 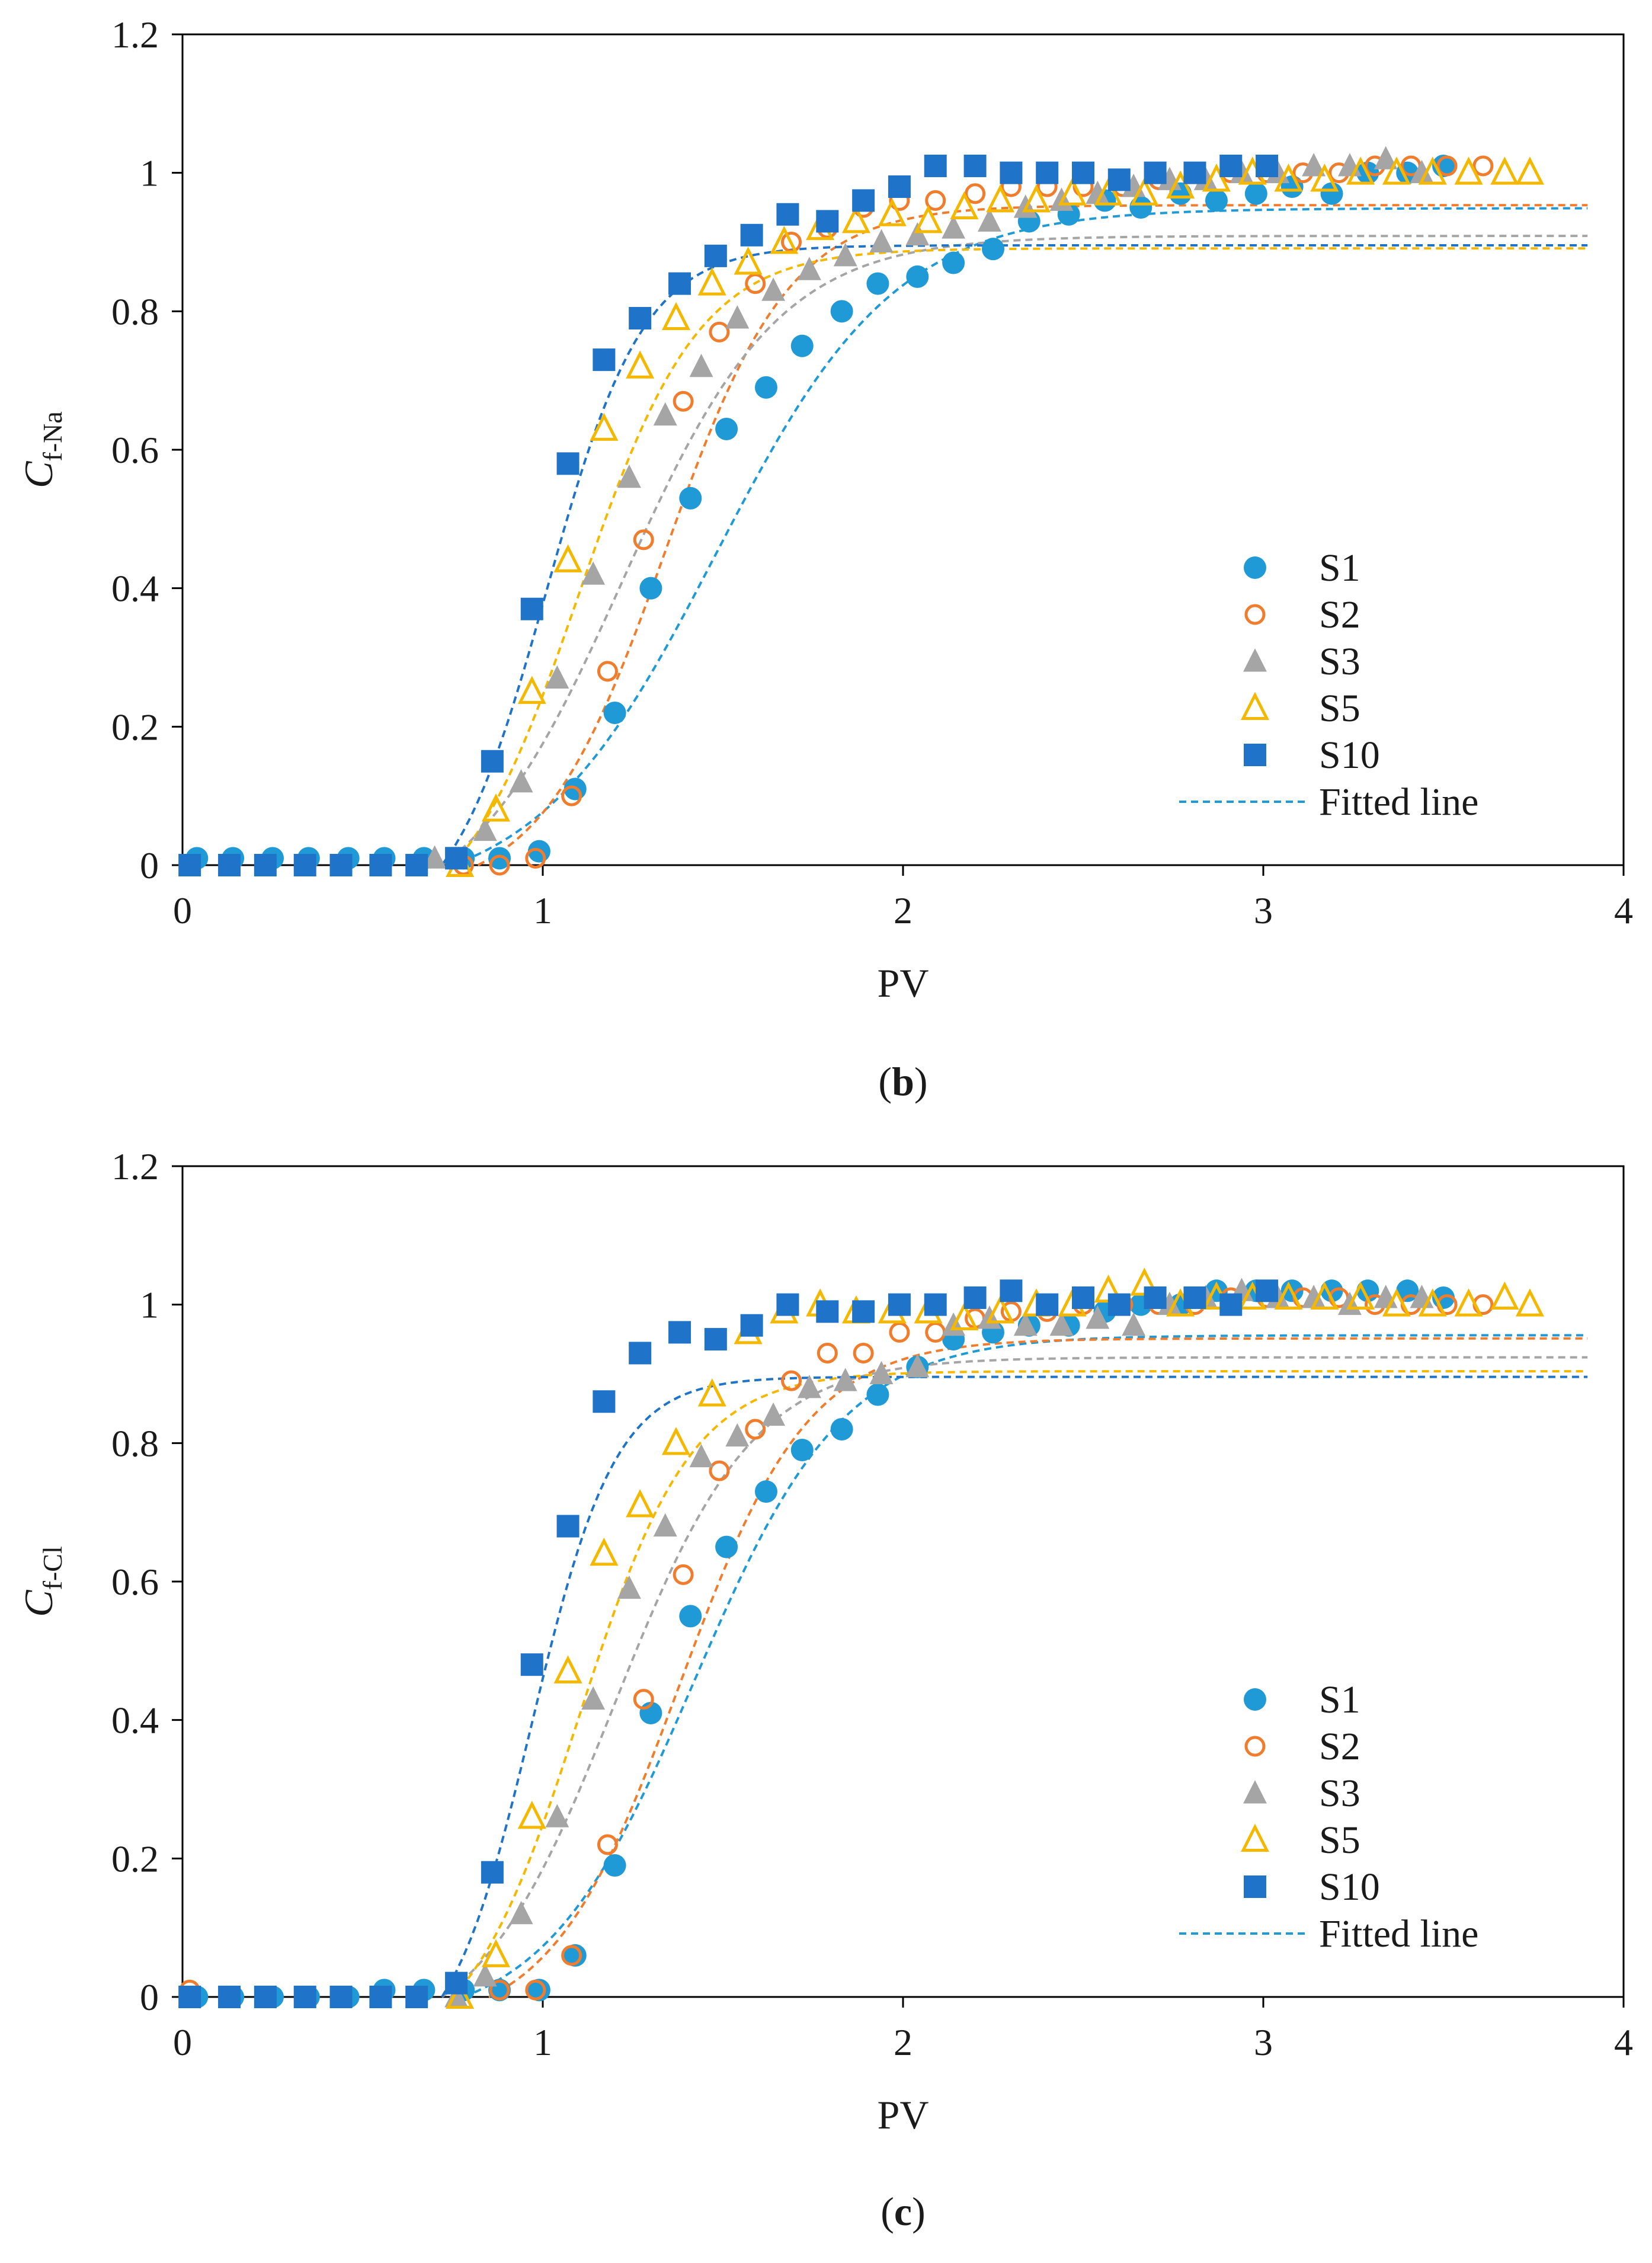 What do you see at coordinates (1340, 1793) in the screenshot?
I see `legend-label-s3: S3` at bounding box center [1340, 1793].